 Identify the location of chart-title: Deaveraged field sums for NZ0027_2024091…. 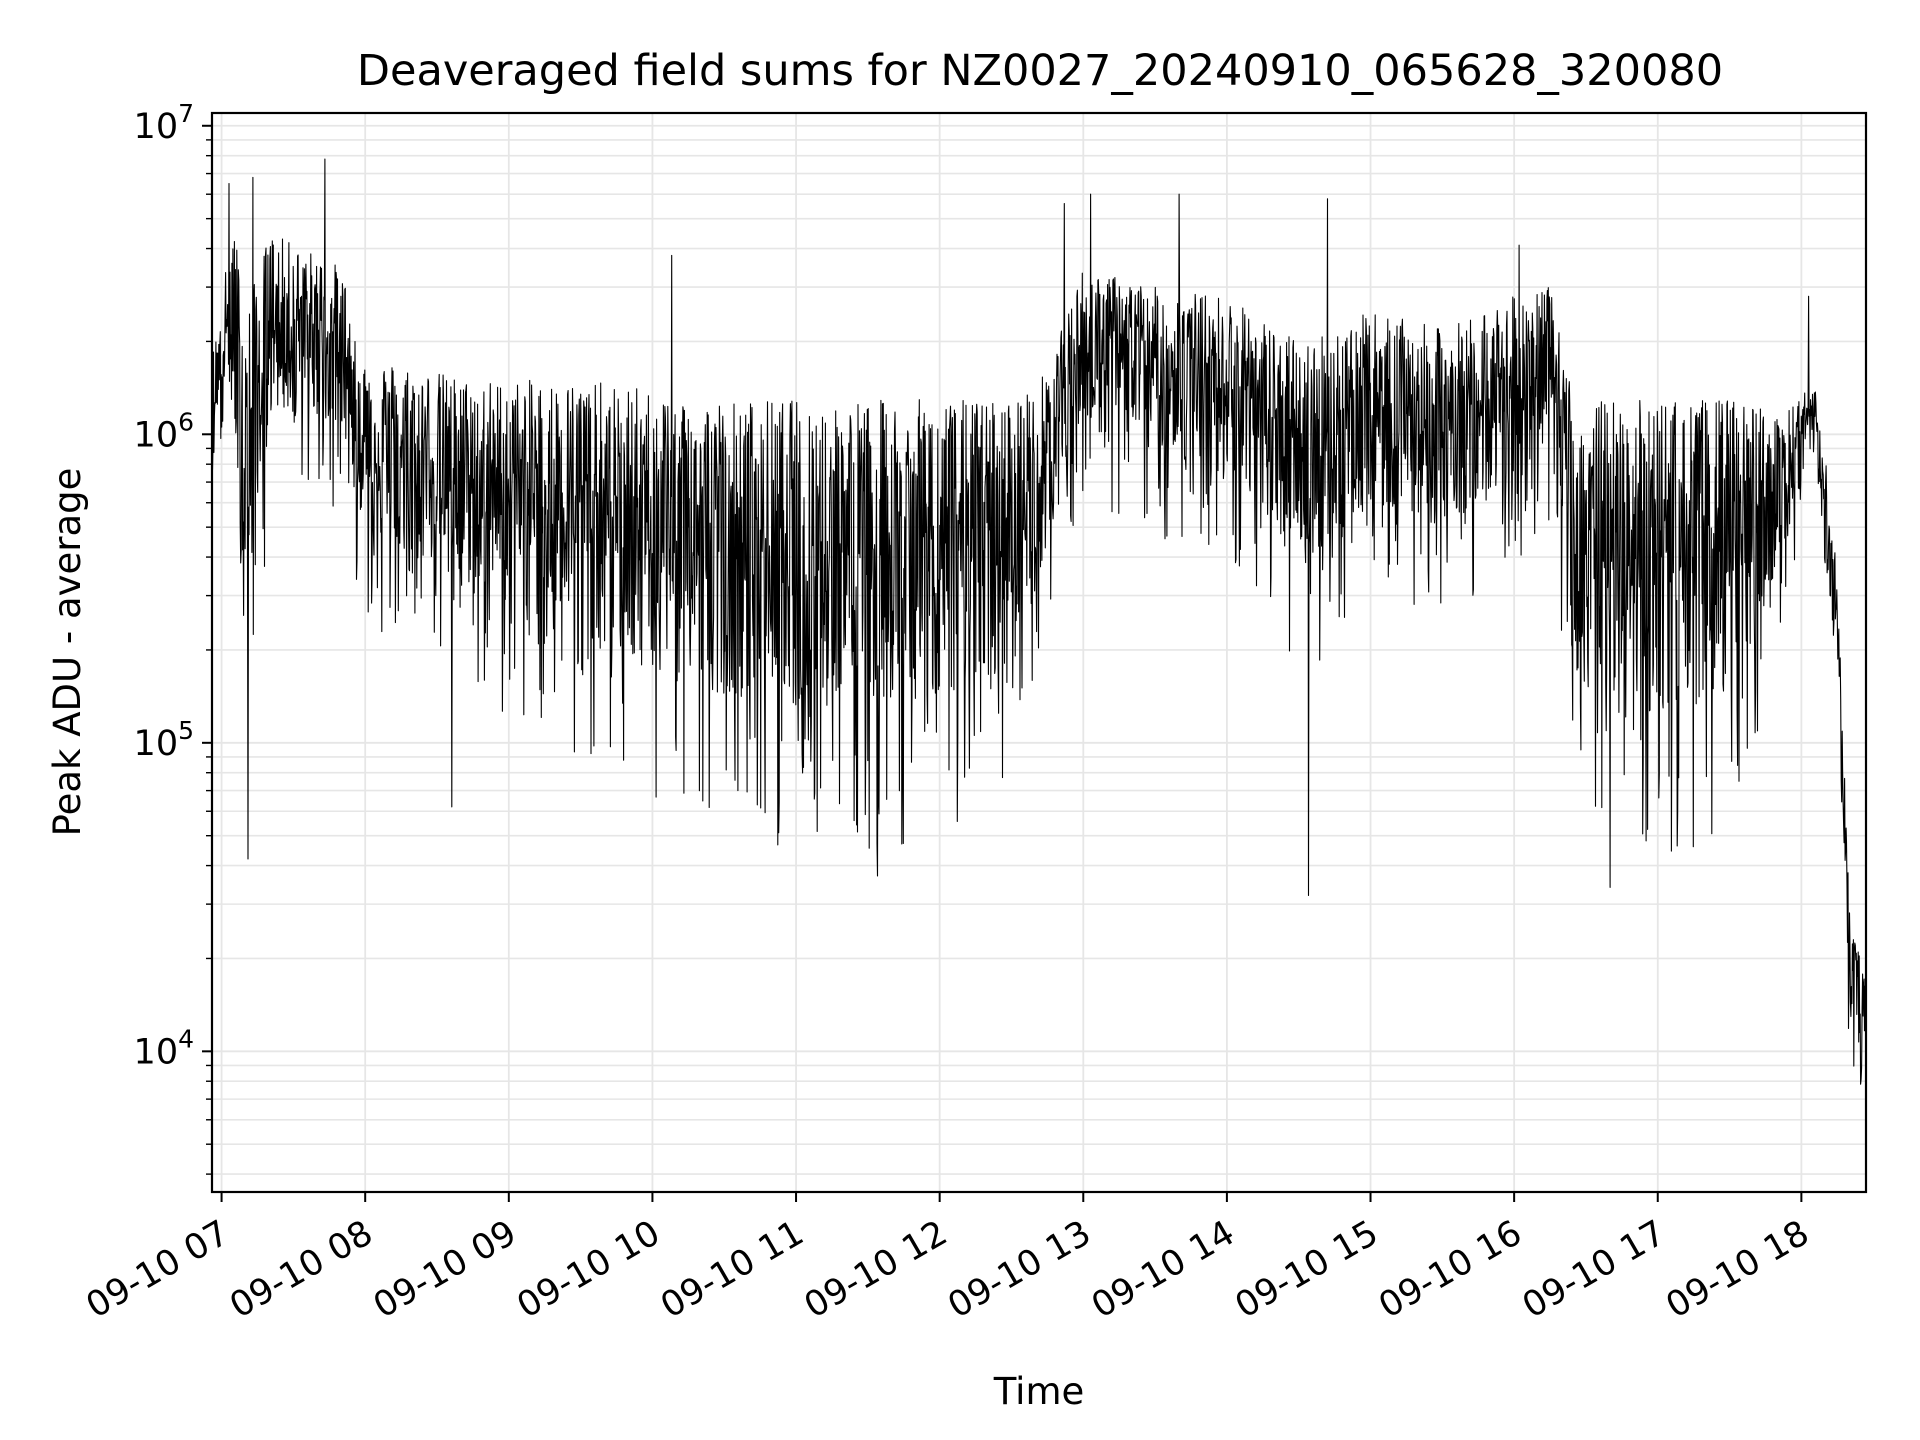
(1040, 71).